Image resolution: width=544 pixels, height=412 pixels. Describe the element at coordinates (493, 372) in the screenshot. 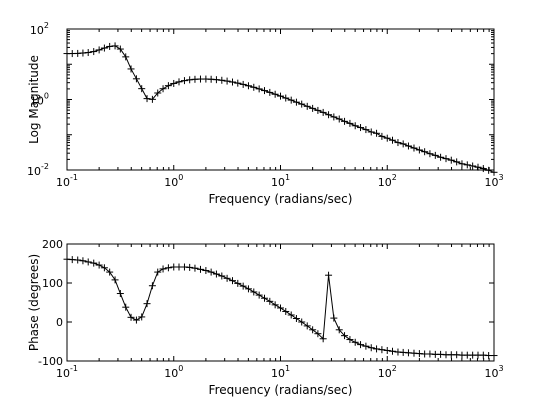

I see `x-tick-label: 10³` at that location.